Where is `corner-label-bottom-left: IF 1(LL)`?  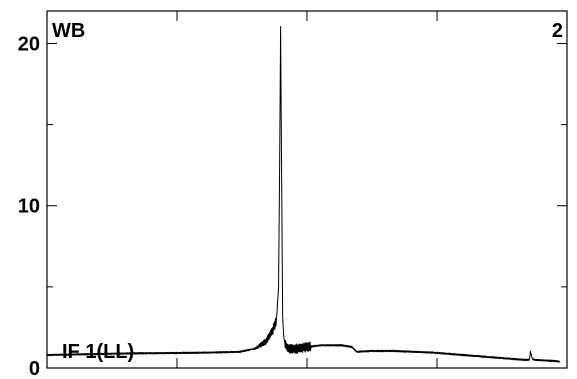 corner-label-bottom-left: IF 1(LL) is located at coordinates (98, 352).